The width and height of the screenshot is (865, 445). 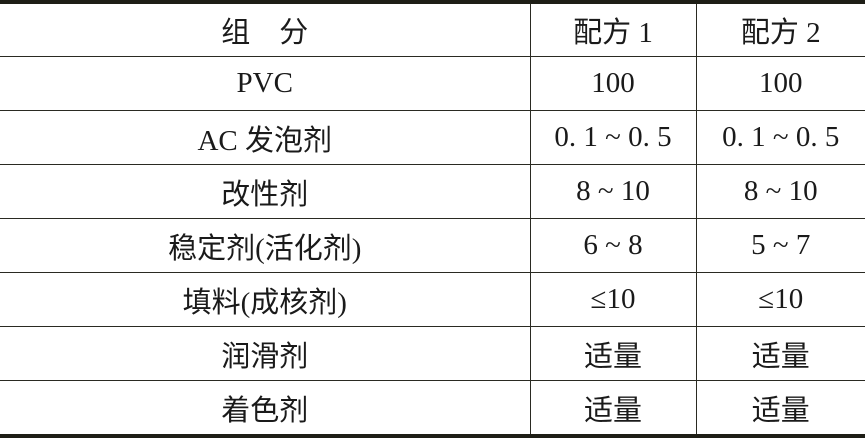 I want to click on formula-1-cell: 0. 1 ~ 0. 5, so click(x=613, y=137).